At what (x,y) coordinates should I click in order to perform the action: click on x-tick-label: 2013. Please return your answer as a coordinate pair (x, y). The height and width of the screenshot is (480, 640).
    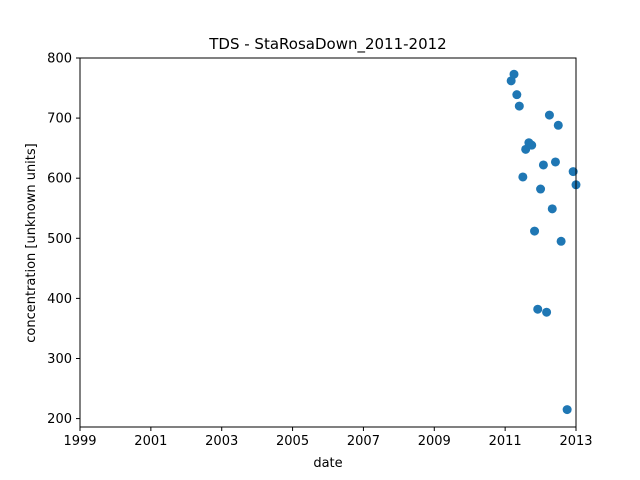
    Looking at the image, I should click on (575, 441).